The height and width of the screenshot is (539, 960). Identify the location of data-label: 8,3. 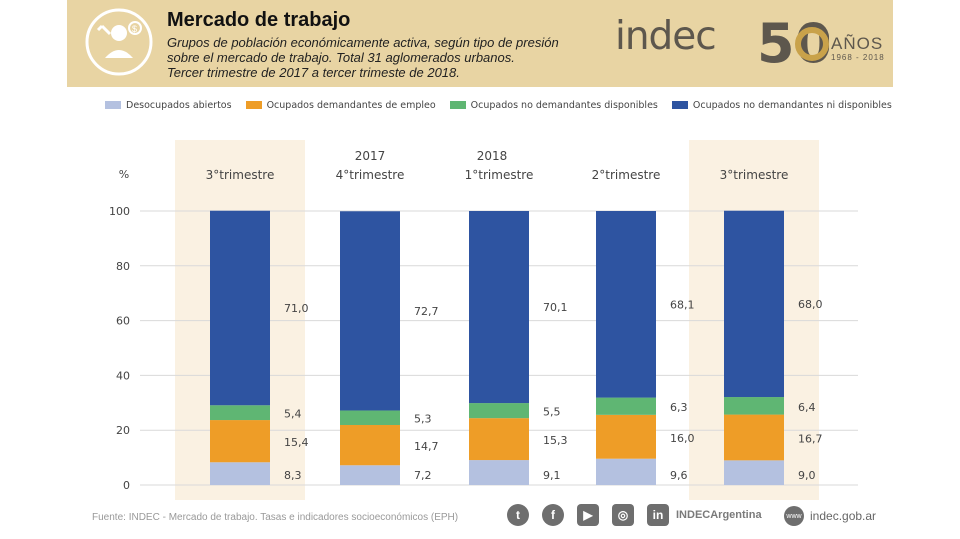
(293, 475).